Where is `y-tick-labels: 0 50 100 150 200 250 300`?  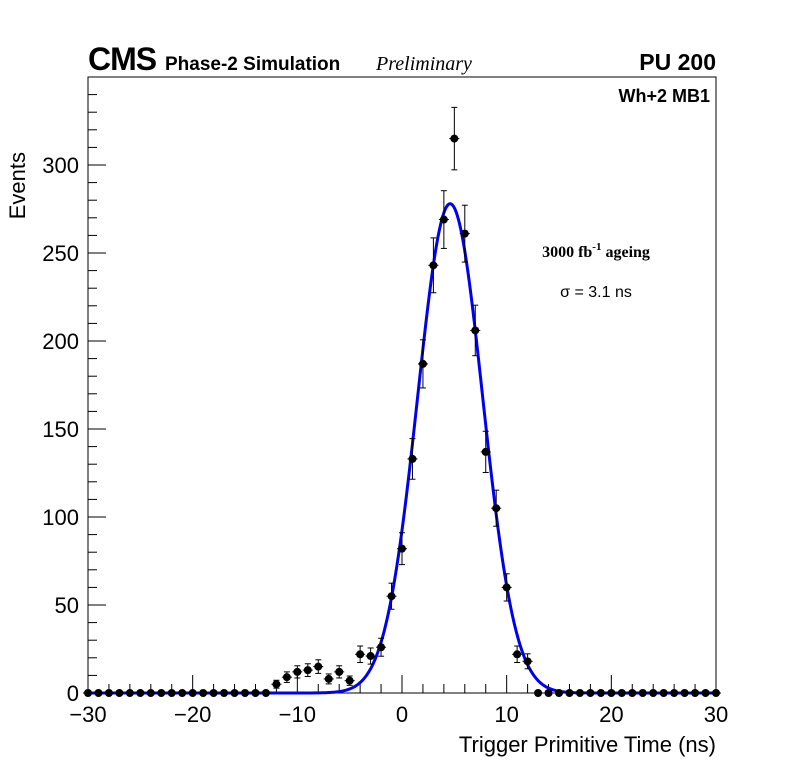 y-tick-labels: 0 50 100 150 200 250 300 is located at coordinates (60, 429).